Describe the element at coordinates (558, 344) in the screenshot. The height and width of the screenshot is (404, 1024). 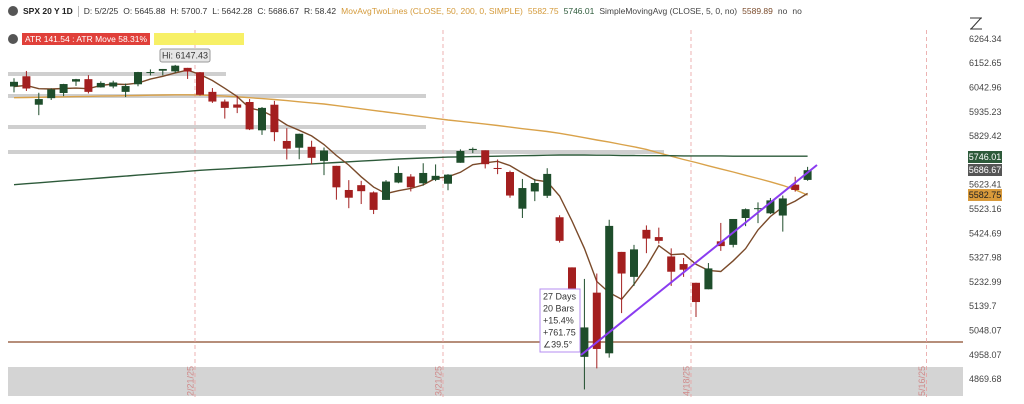
I see `measure-label: ∠39.5°` at that location.